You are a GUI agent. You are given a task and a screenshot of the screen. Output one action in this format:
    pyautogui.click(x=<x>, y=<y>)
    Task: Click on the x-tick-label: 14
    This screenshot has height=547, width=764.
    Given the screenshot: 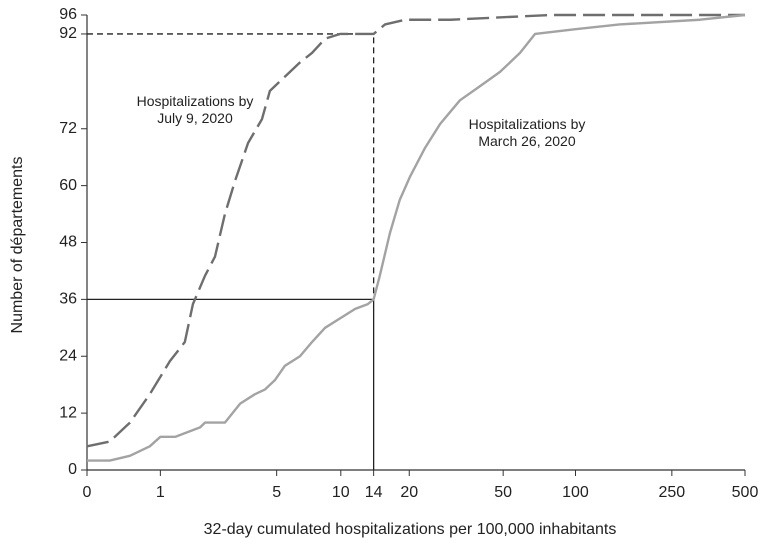 What is the action you would take?
    pyautogui.click(x=374, y=492)
    